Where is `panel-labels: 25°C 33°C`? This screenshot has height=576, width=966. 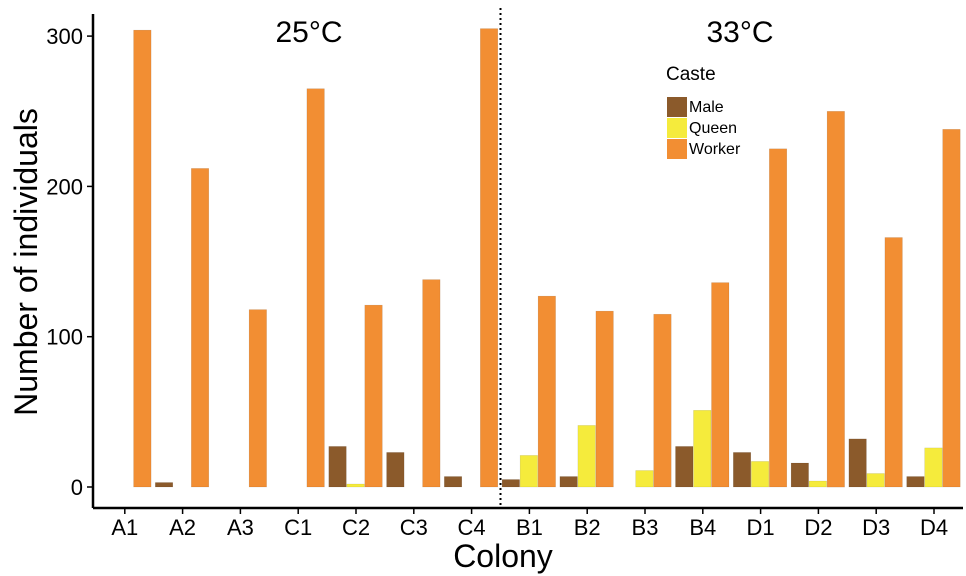 panel-labels: 25°C 33°C is located at coordinates (524, 32).